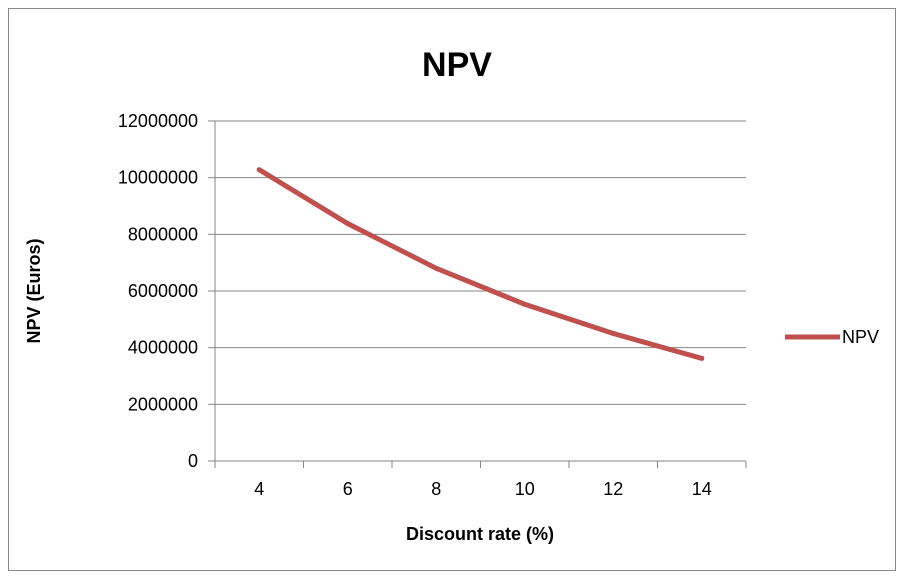  I want to click on legend-label-npv: NPV, so click(860, 337).